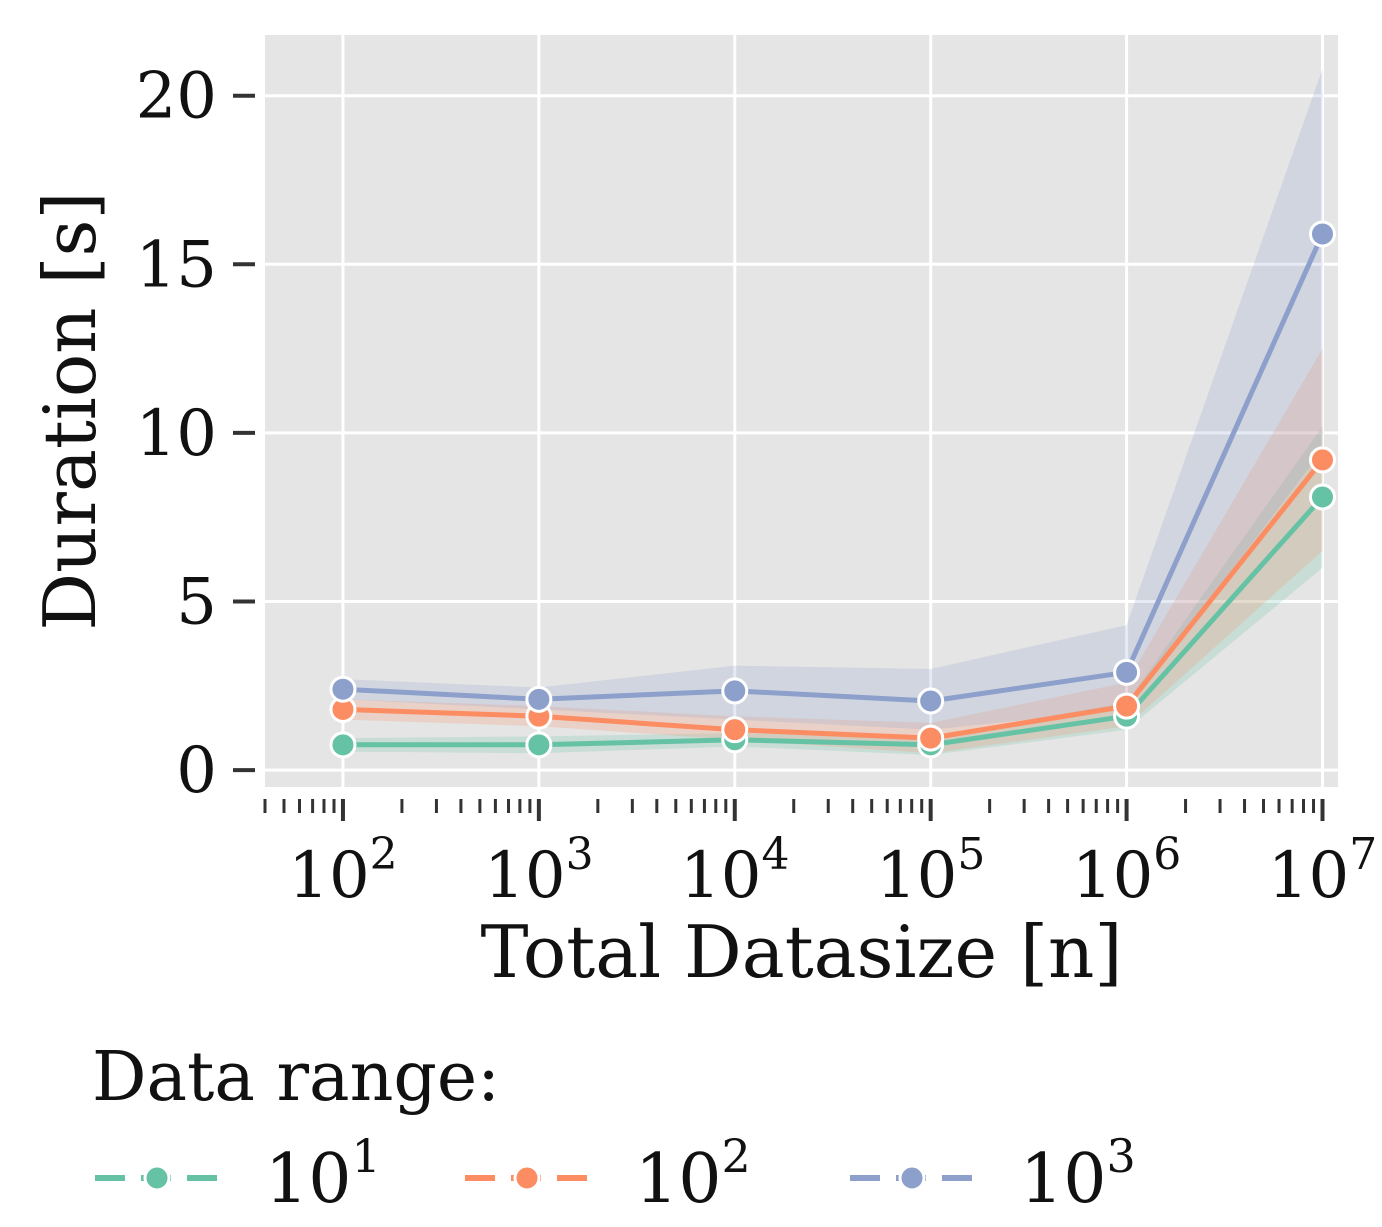  Describe the element at coordinates (993, 1174) in the screenshot. I see `legend-item-3: 103` at that location.